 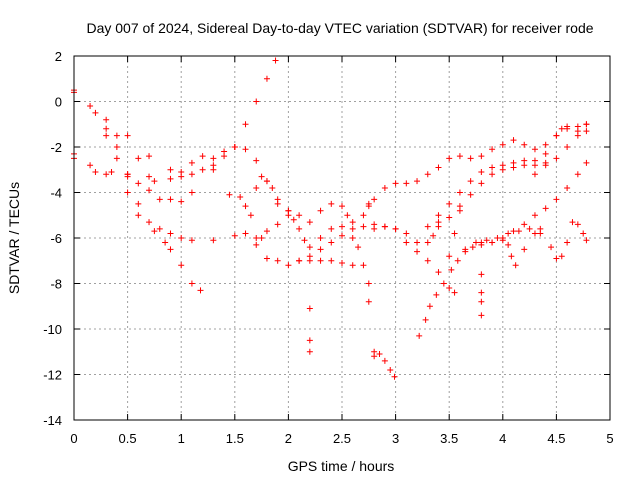 What do you see at coordinates (56, 147) in the screenshot?
I see `y-tick-label: -2` at bounding box center [56, 147].